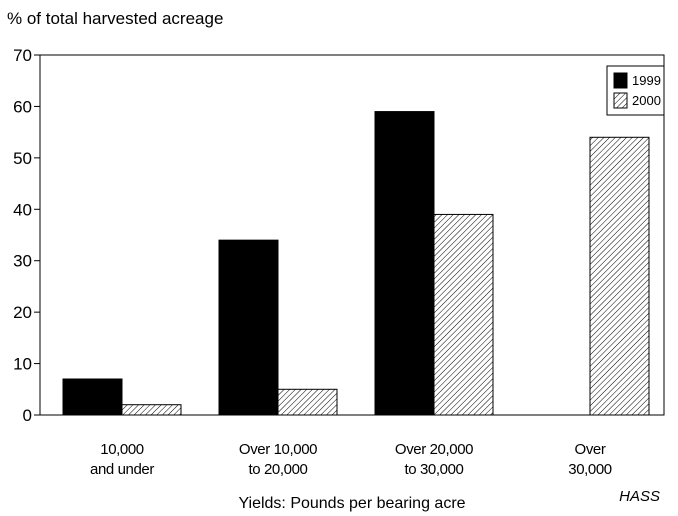 The image size is (678, 516). I want to click on legend-swatch-1999, so click(620, 80).